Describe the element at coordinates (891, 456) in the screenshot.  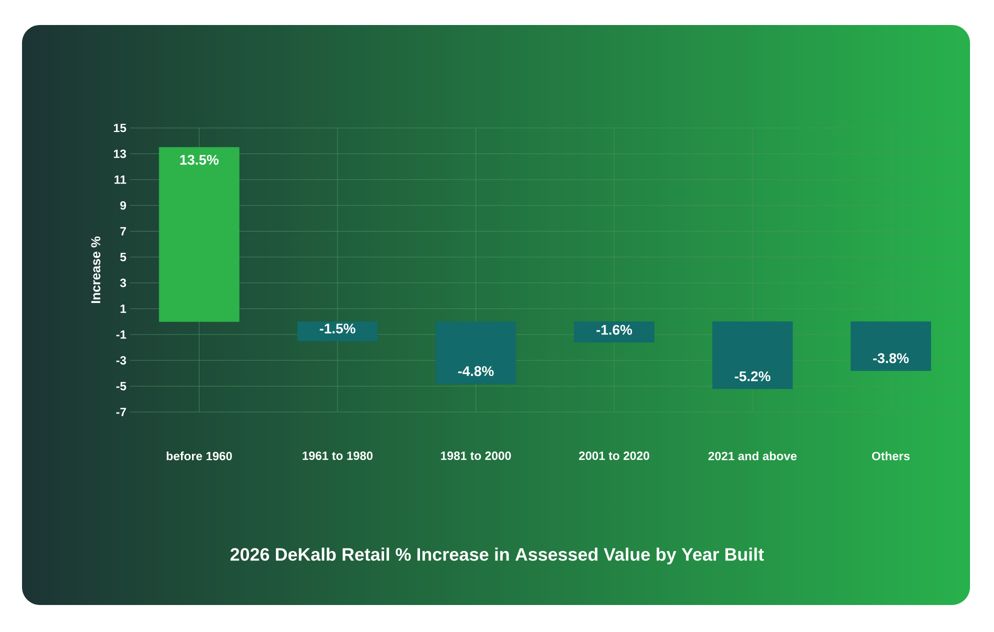
I see `x-tick-label: Others` at that location.